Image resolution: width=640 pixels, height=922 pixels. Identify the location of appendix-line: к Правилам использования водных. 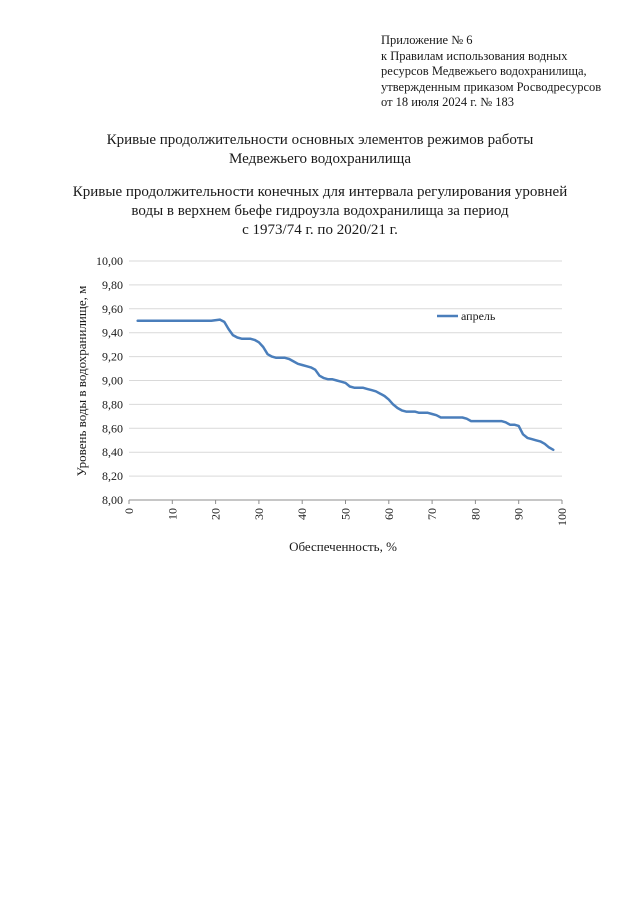
(474, 55).